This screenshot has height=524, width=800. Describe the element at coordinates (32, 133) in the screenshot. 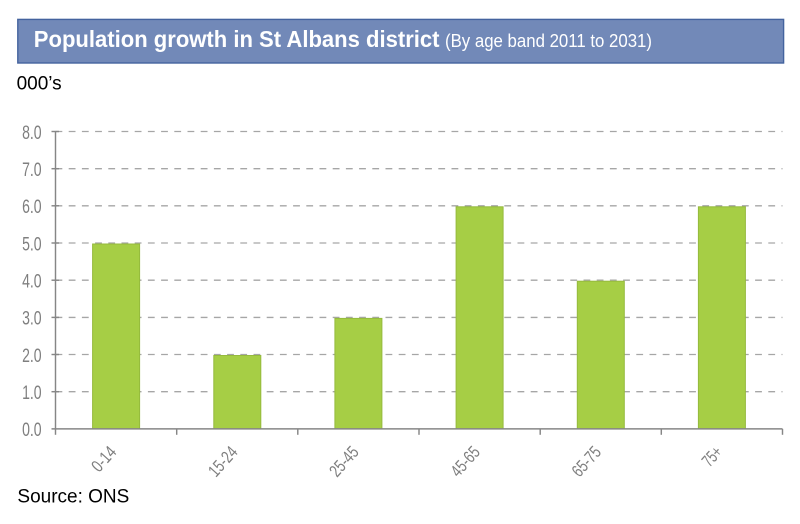

I see `svg-text: 8.0` at that location.